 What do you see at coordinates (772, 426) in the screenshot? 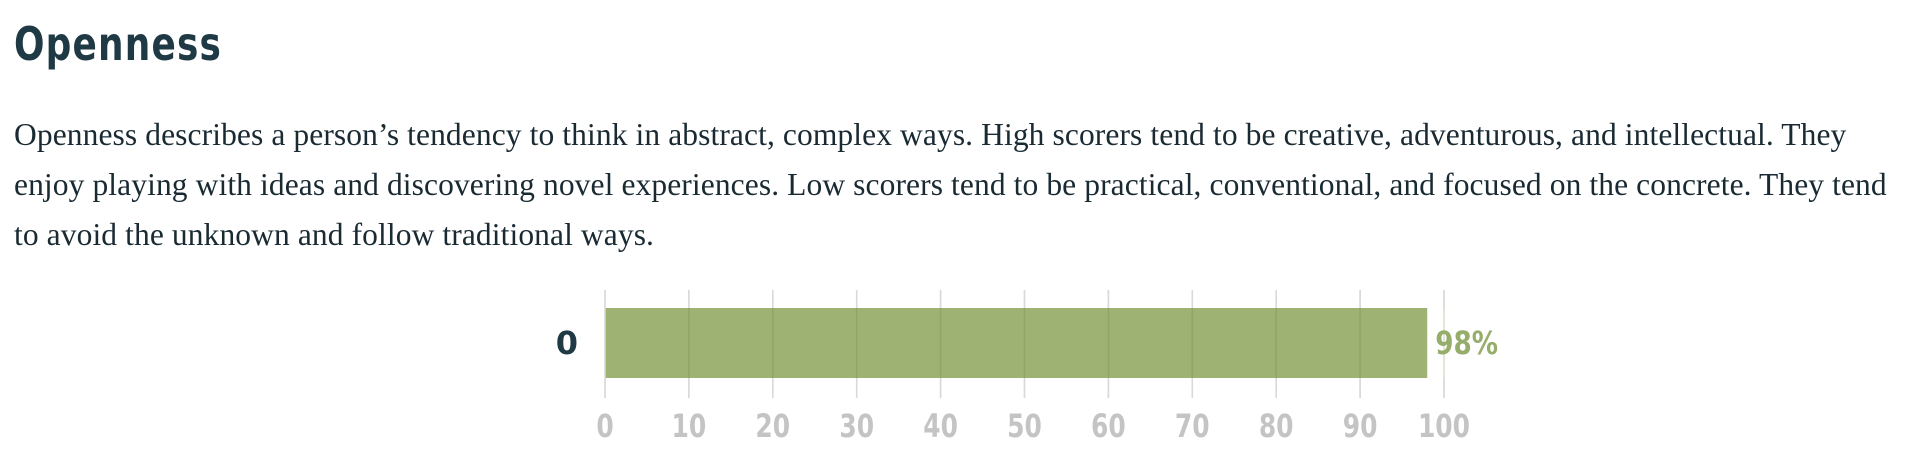
I see `x-tick-label: 20` at bounding box center [772, 426].